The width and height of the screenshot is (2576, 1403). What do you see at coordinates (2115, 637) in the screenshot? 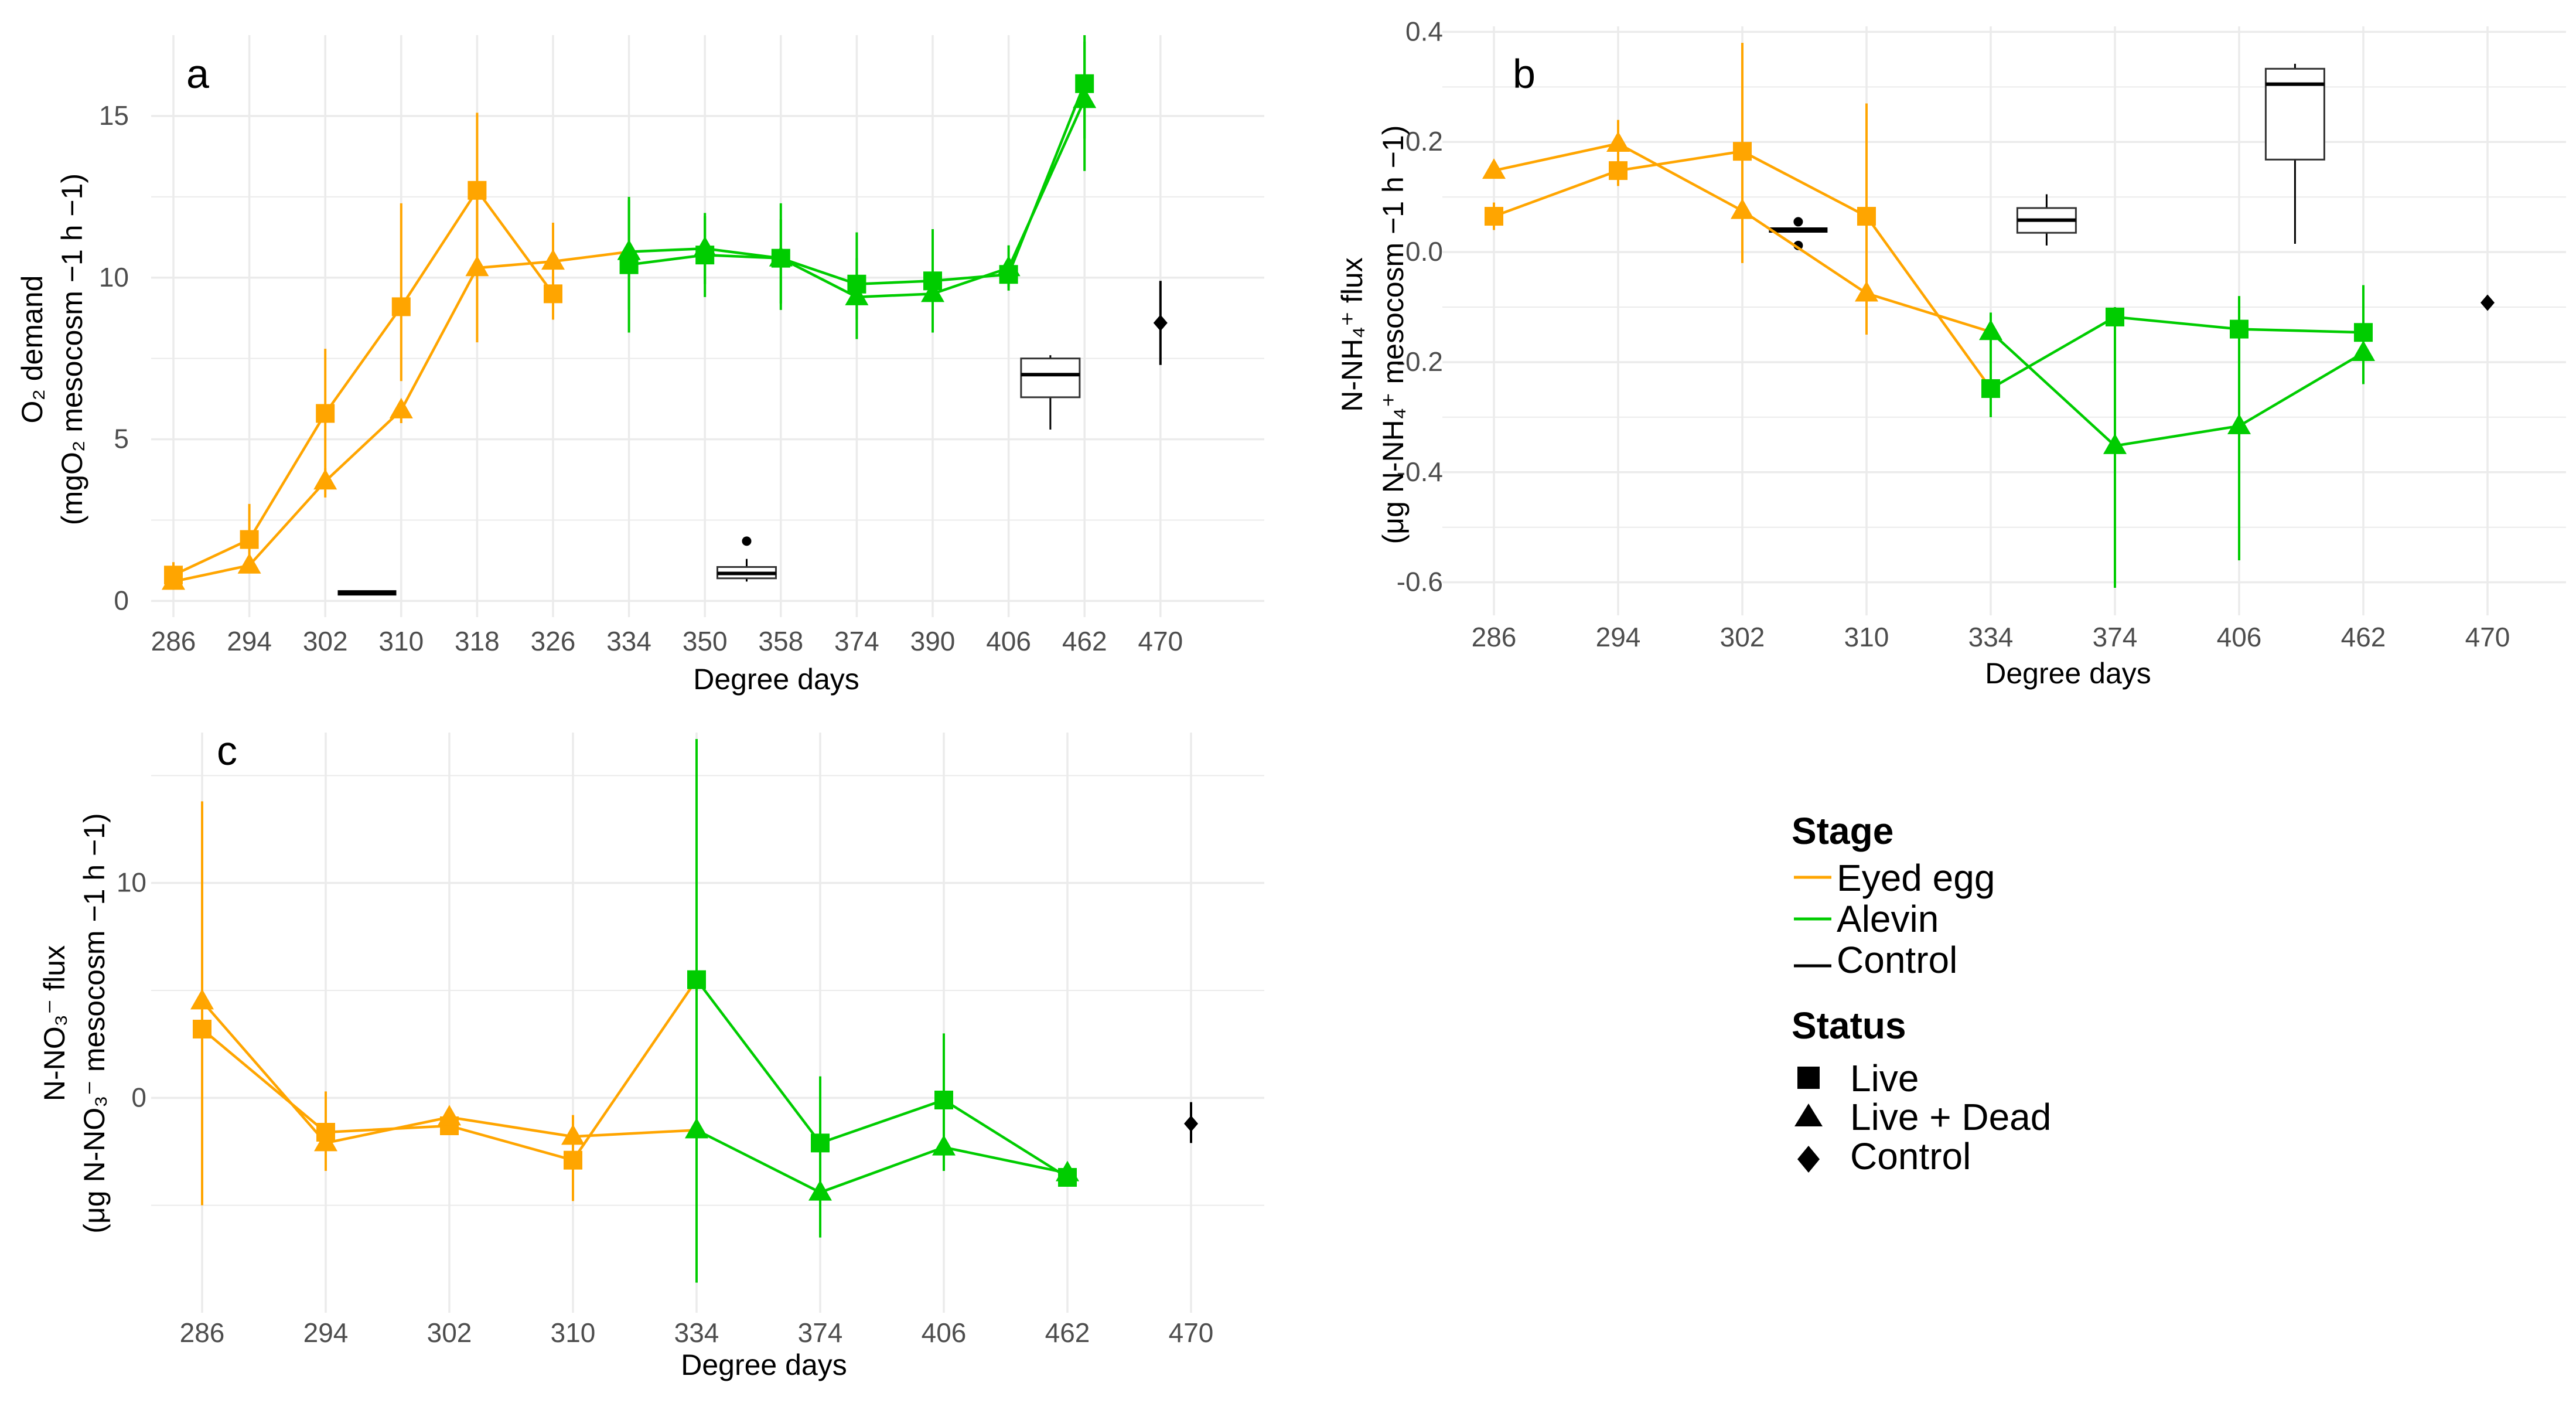
I see `panel-b-x-tick-label: 374` at bounding box center [2115, 637].